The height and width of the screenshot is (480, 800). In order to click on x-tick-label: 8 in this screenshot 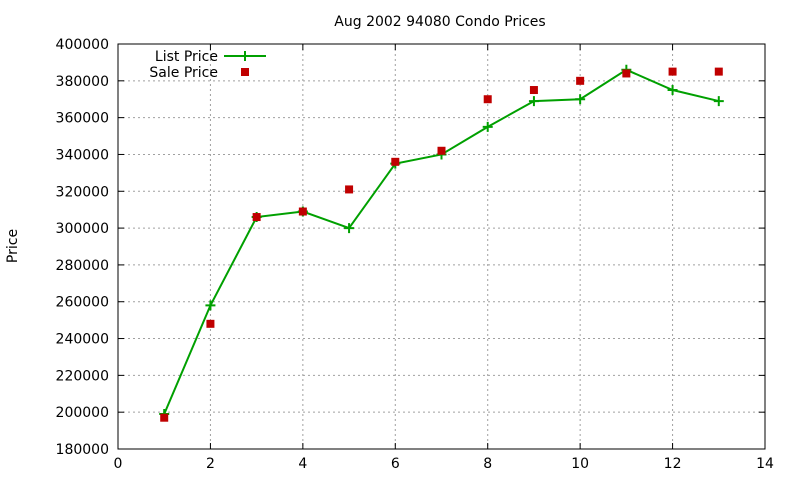, I will do `click(487, 464)`.